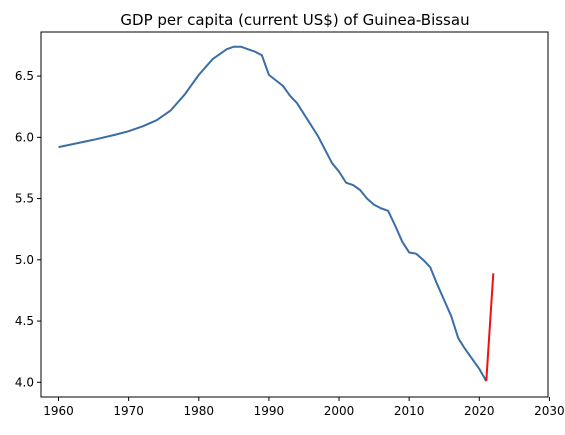 The width and height of the screenshot is (565, 435). What do you see at coordinates (128, 411) in the screenshot?
I see `x-tick-label: 1970` at bounding box center [128, 411].